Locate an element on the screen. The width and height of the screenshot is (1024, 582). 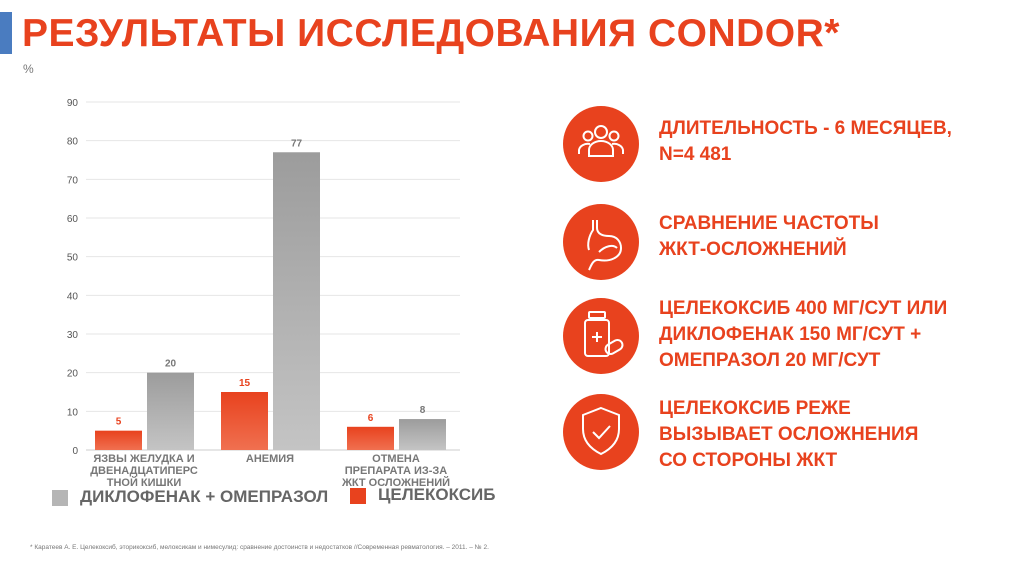
info-text: ЦЕЛЕКОКСИБ 400 МГ/СУТ ИЛИ is located at coordinates (803, 308).